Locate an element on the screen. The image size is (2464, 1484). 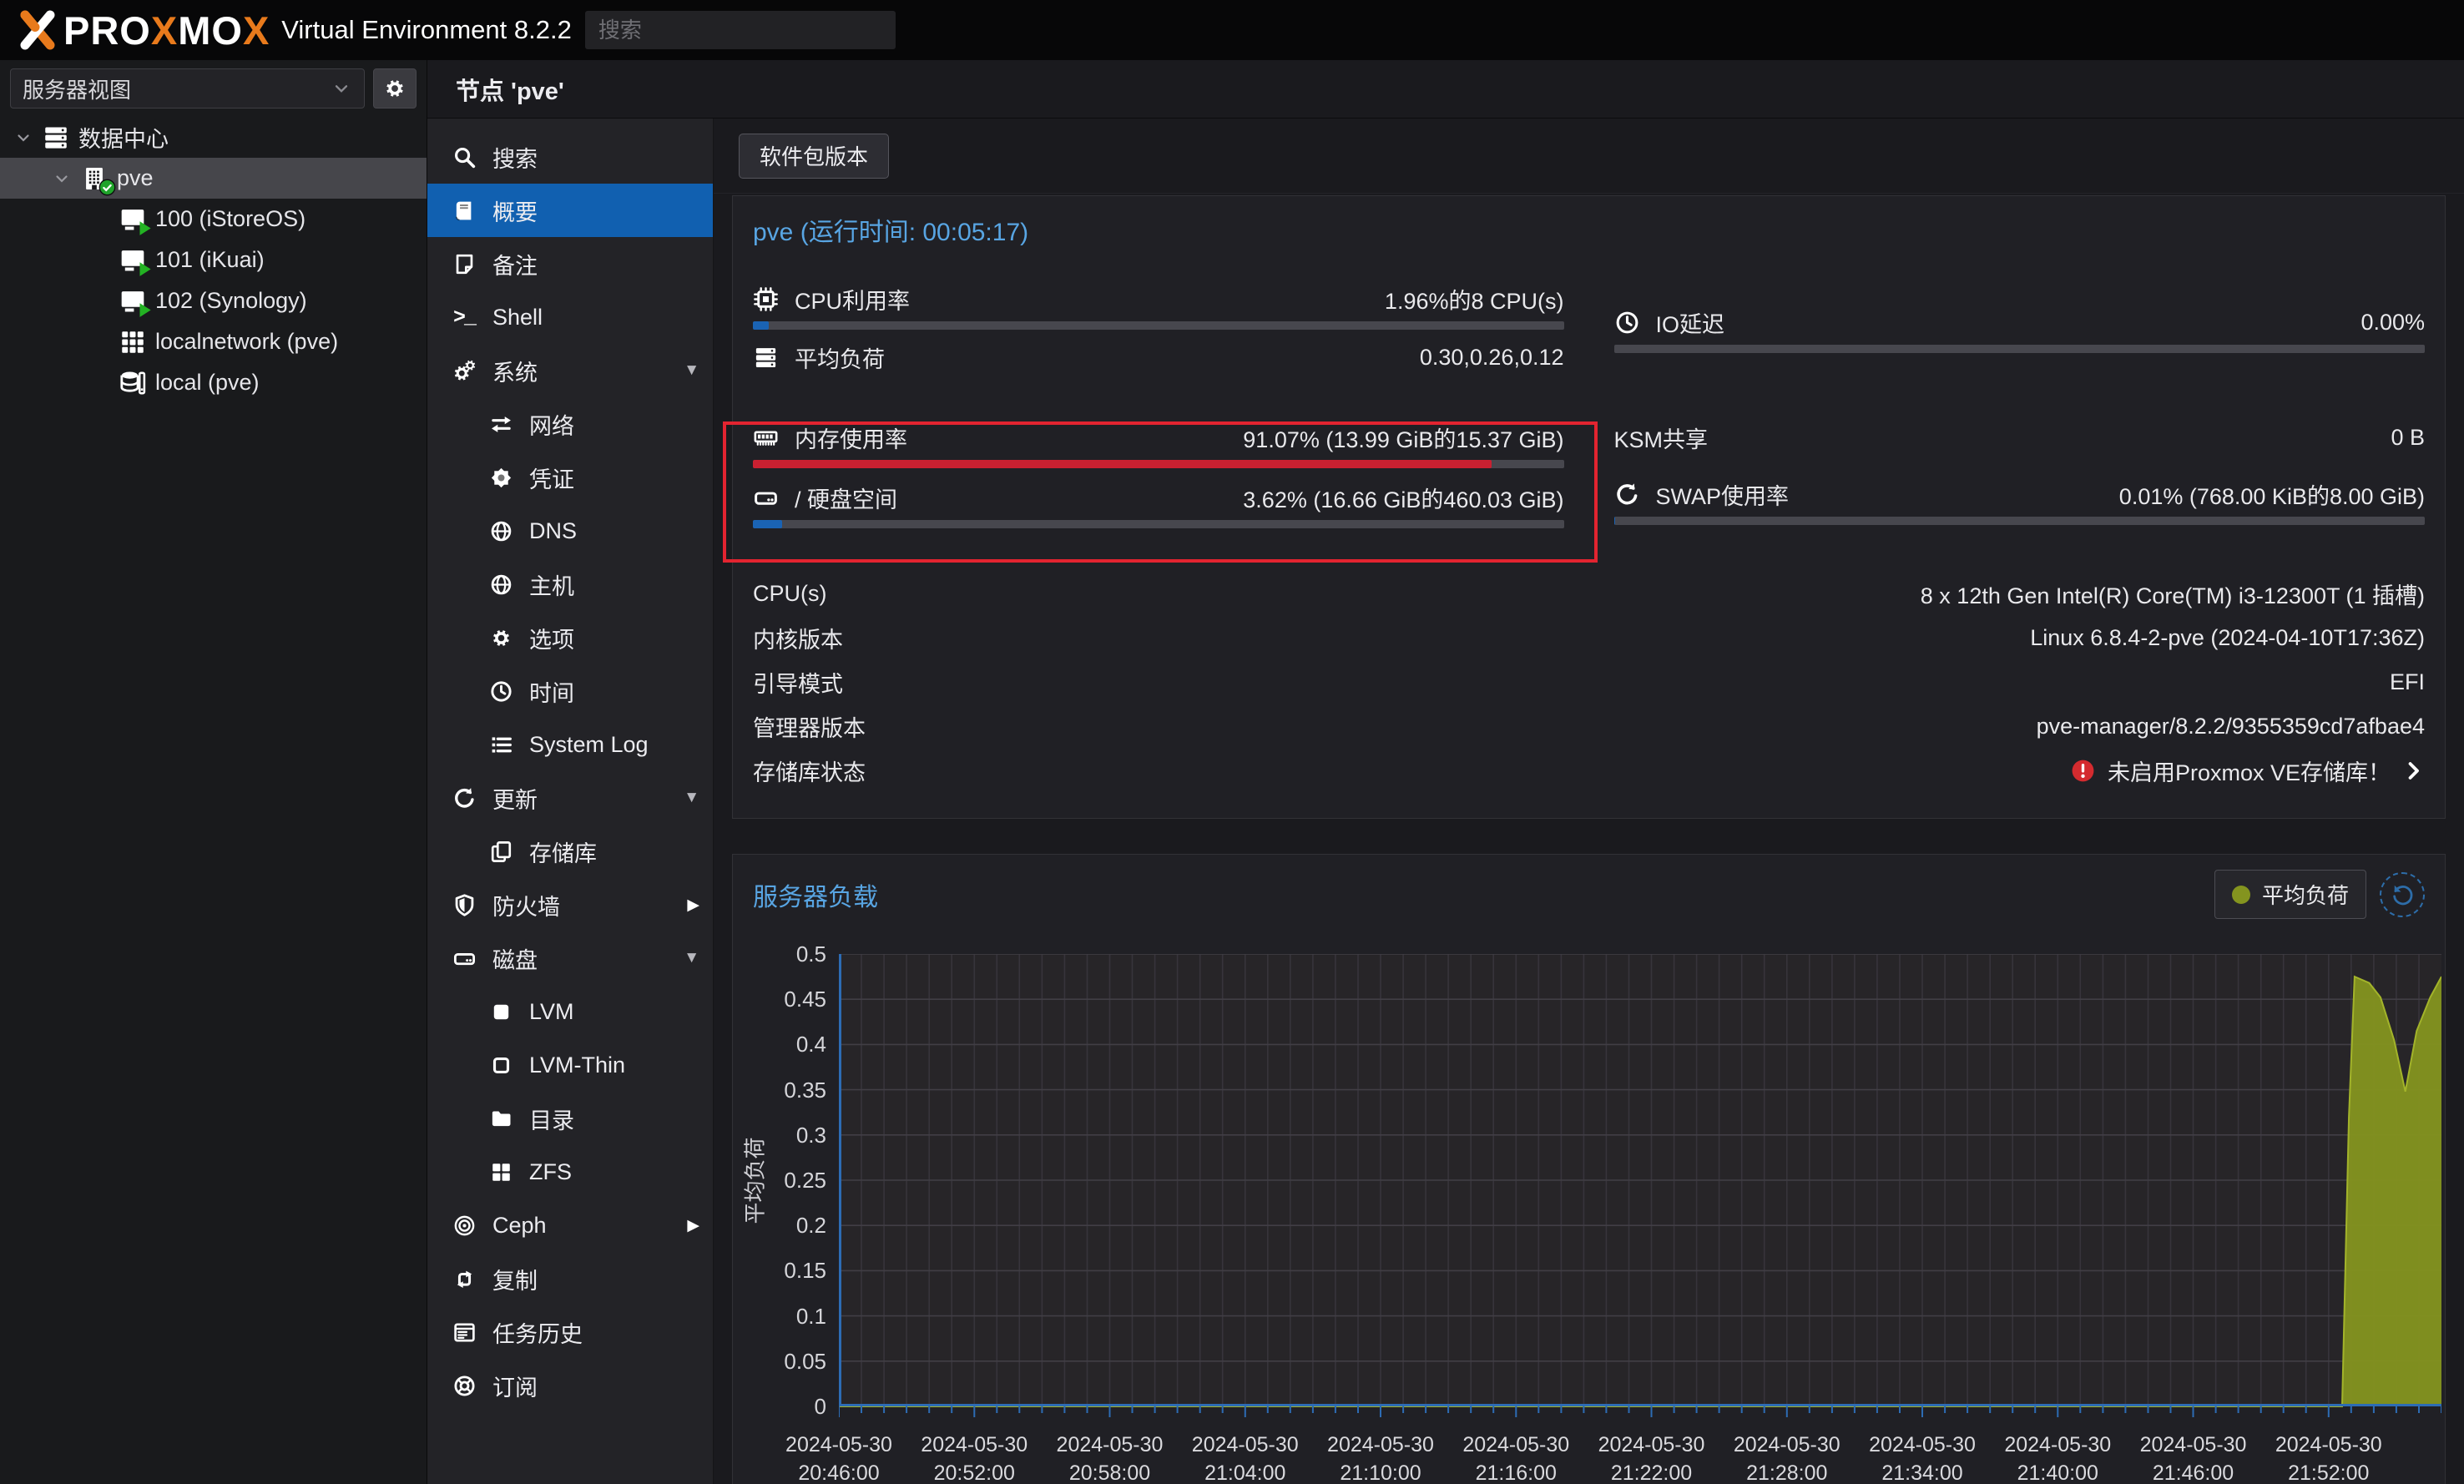
tree-item-6: local (pve) is located at coordinates (213, 382).